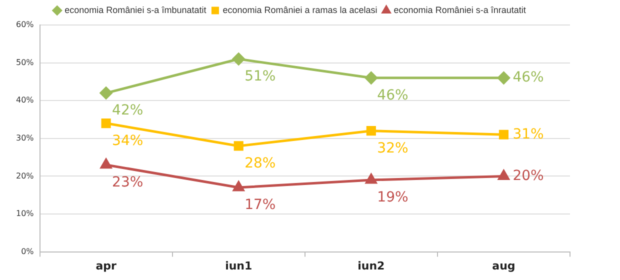 Image resolution: width=620 pixels, height=280 pixels. What do you see at coordinates (528, 134) in the screenshot?
I see `data-label: 31%` at bounding box center [528, 134].